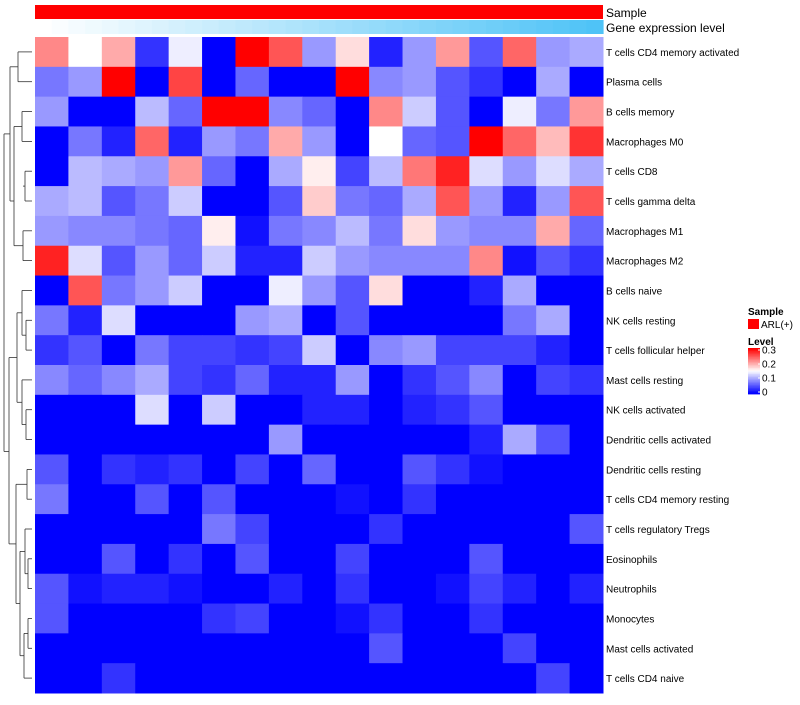  What do you see at coordinates (319, 12) in the screenshot?
I see `sample-track-bar` at bounding box center [319, 12].